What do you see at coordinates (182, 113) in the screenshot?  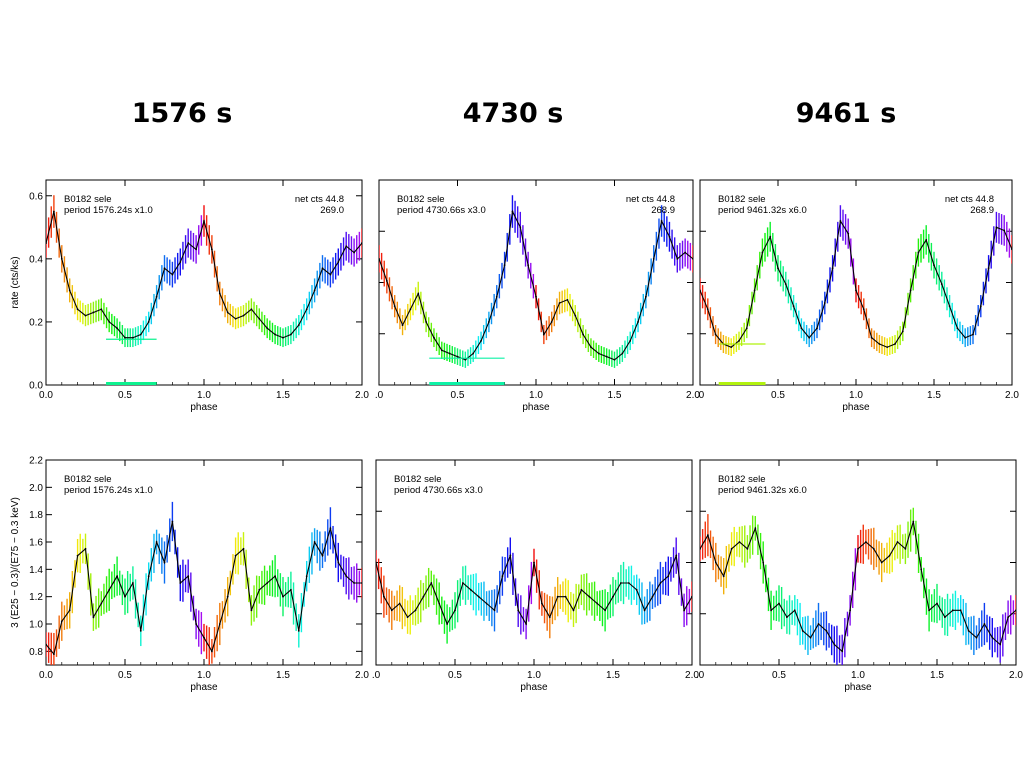 I see `column-title-1: 1576 s` at bounding box center [182, 113].